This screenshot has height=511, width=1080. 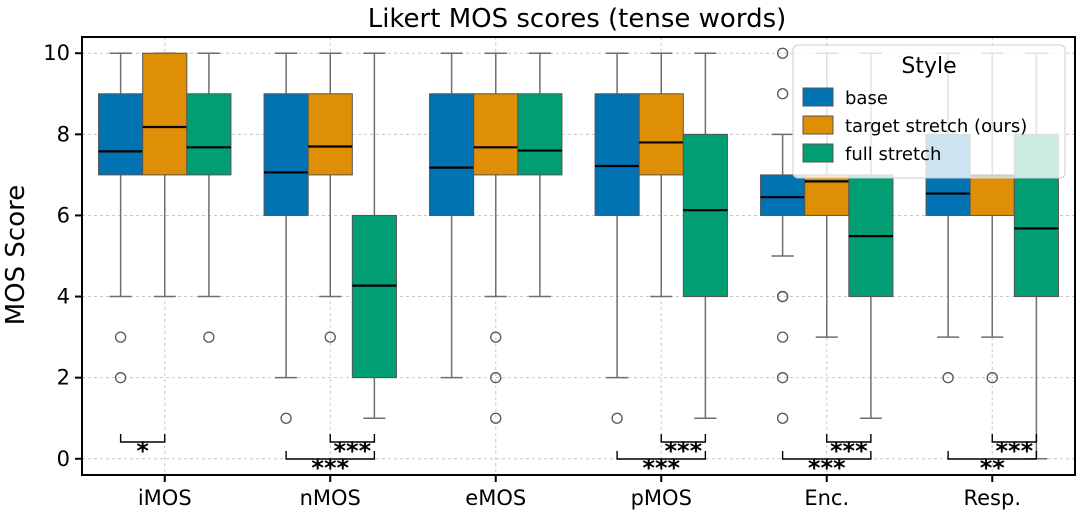 I want to click on legend-item: target stretch (ours), so click(x=914, y=126).